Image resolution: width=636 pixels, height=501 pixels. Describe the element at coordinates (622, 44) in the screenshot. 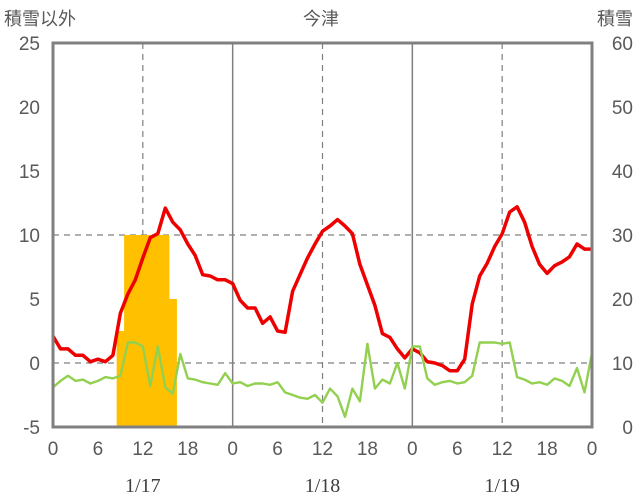

I see `right-tick-label: 60` at that location.